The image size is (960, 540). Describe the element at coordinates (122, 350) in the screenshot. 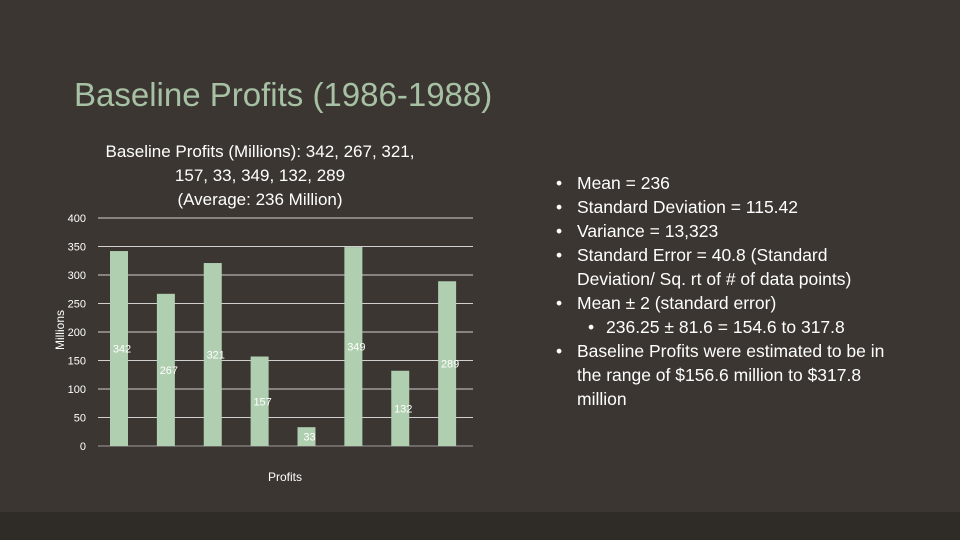

I see `data-label: 342` at that location.